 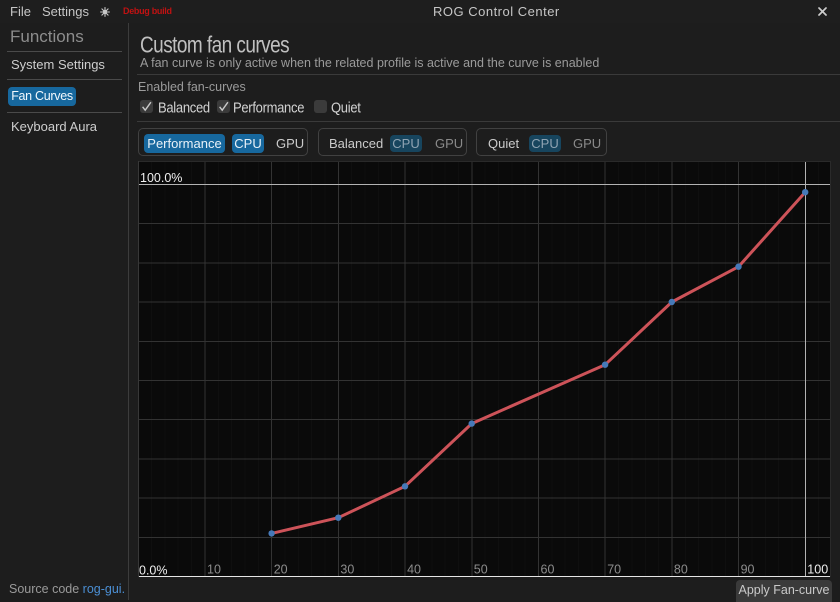 What do you see at coordinates (414, 570) in the screenshot?
I see `svg-text: 40` at bounding box center [414, 570].